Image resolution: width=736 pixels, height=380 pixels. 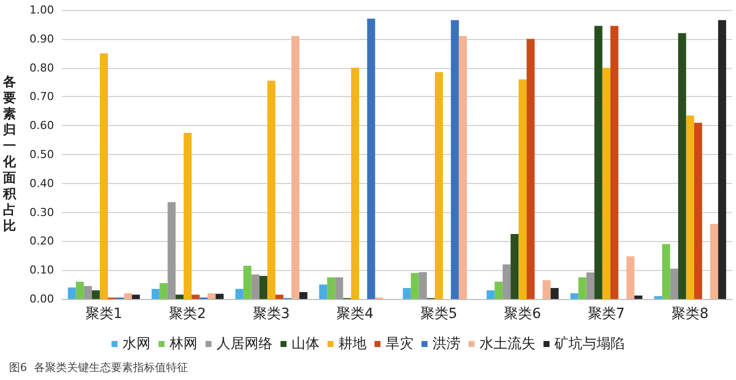 I want to click on y-tick-label: 0.20, so click(x=42, y=241).